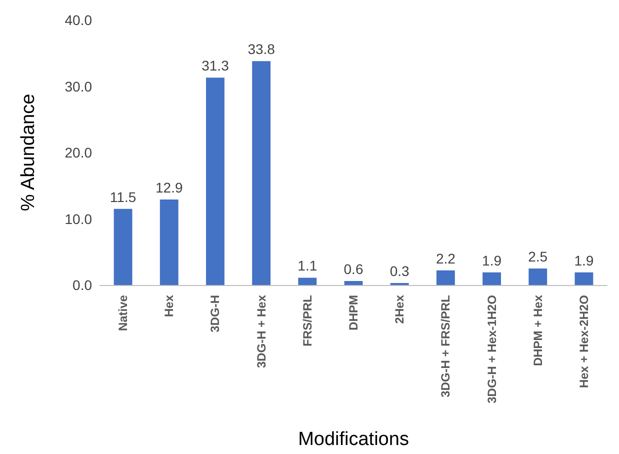 Image resolution: width=619 pixels, height=454 pixels. Describe the element at coordinates (537, 330) in the screenshot. I see `x-tick-label: DHPM + Hex` at that location.